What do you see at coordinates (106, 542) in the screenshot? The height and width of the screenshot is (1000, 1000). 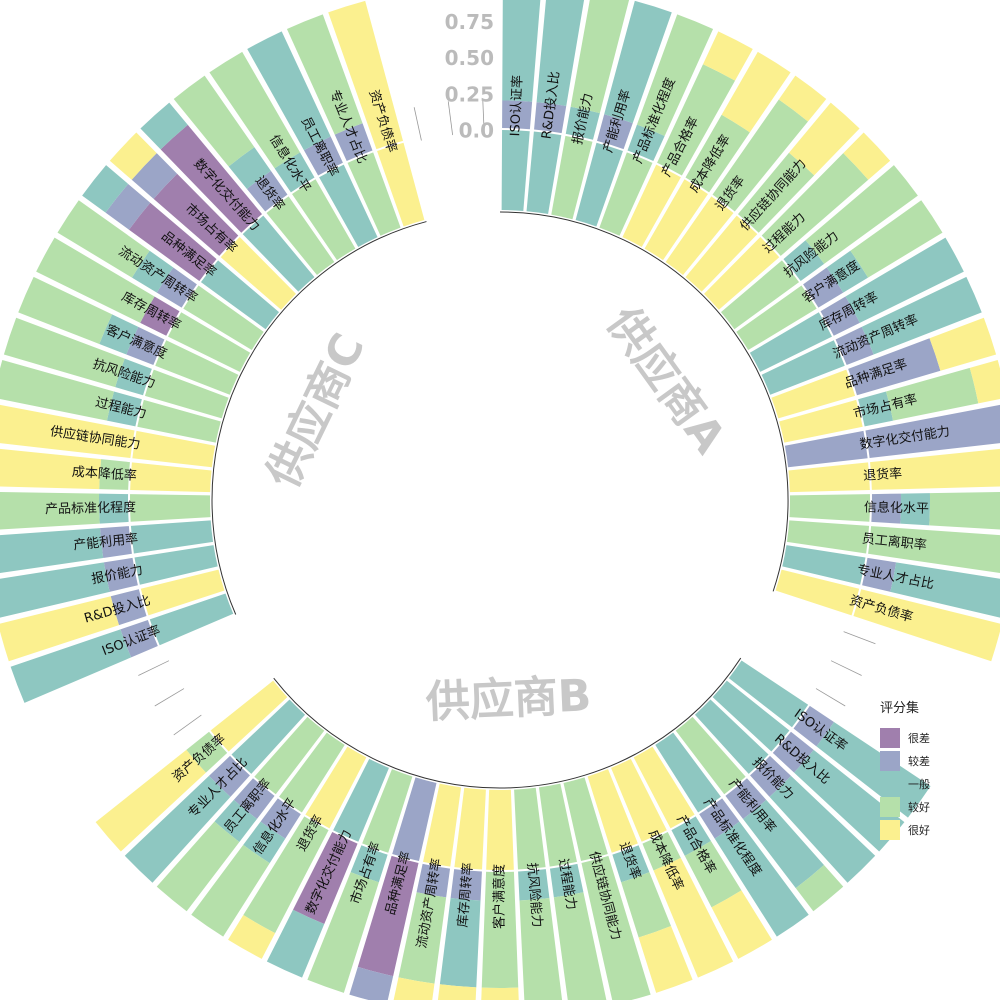 I see `item-label: 产能利用率` at bounding box center [106, 542].